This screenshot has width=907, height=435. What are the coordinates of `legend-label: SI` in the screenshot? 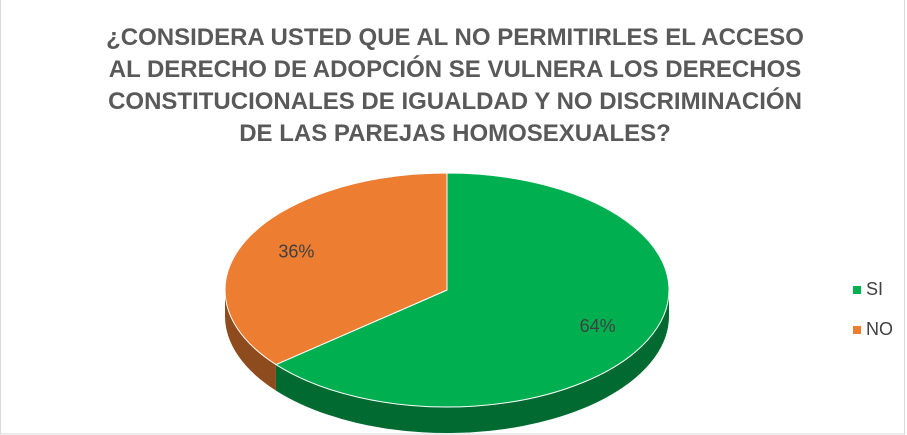 It's located at (874, 289).